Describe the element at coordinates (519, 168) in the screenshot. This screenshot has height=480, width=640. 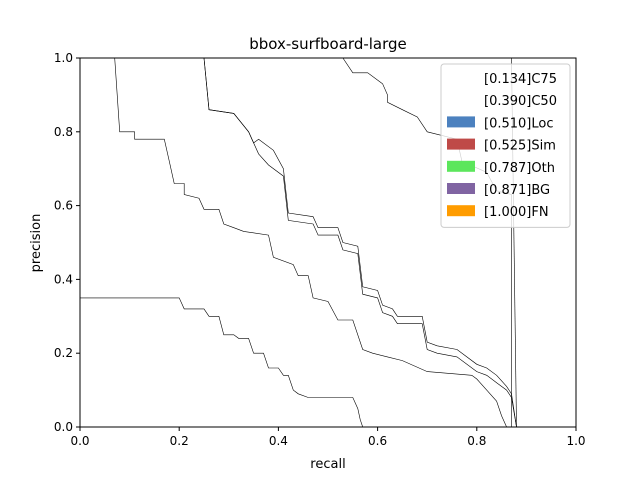
I see `legend-label: [0.787]Oth` at that location.